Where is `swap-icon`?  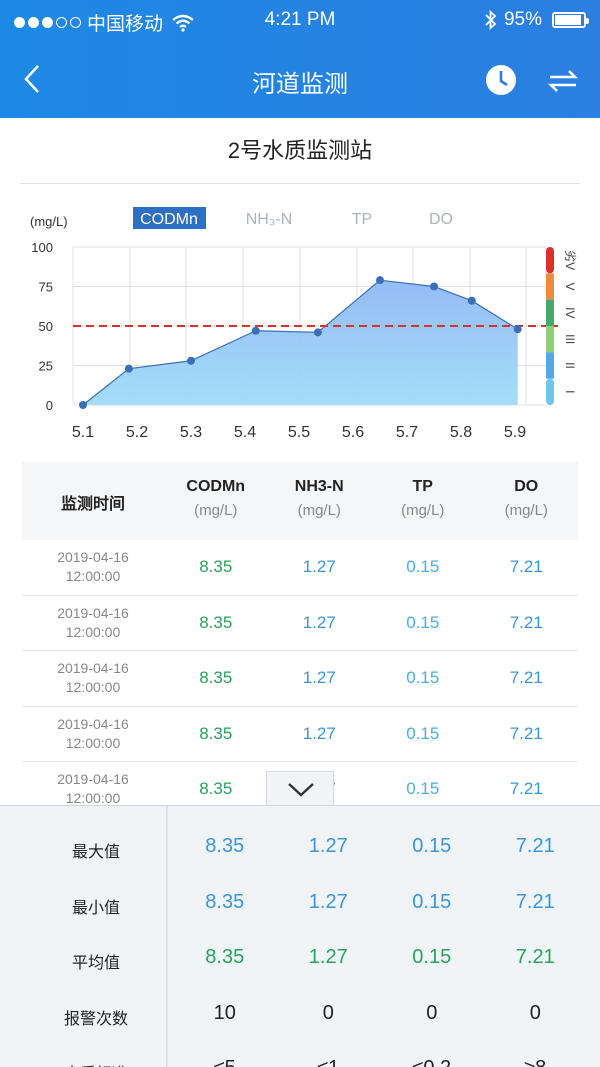
swap-icon is located at coordinates (563, 81).